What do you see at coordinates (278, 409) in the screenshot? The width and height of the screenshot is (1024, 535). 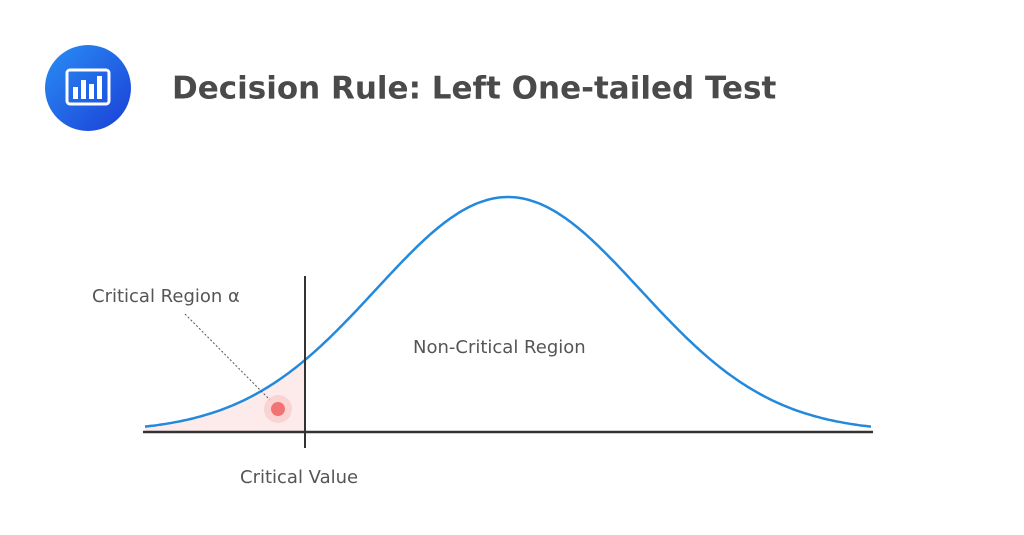 I see `dot` at bounding box center [278, 409].